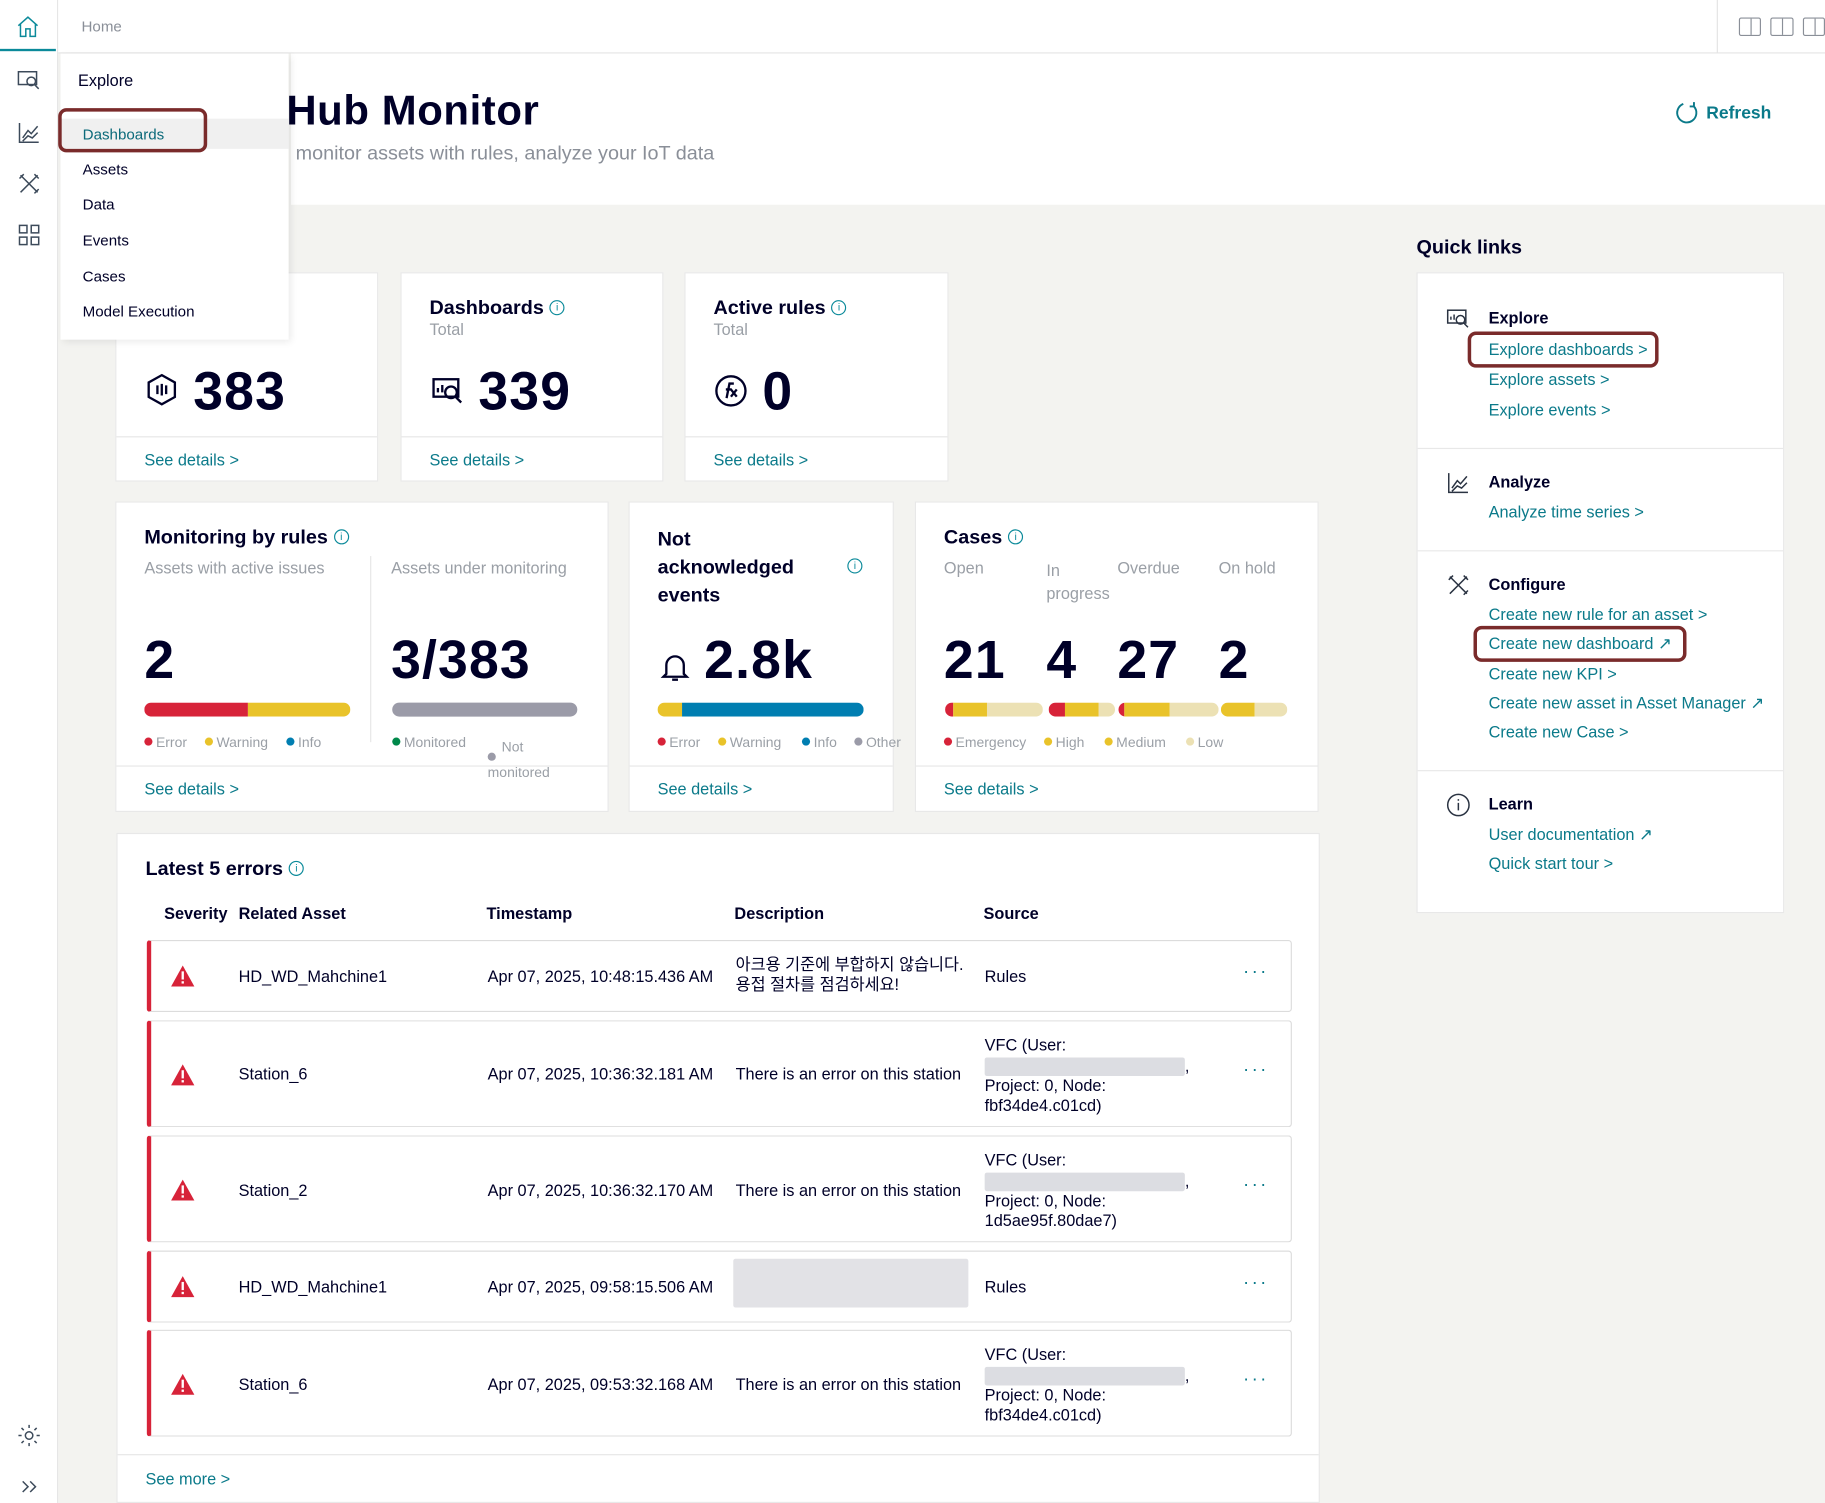  I want to click on apps-icon, so click(29, 235).